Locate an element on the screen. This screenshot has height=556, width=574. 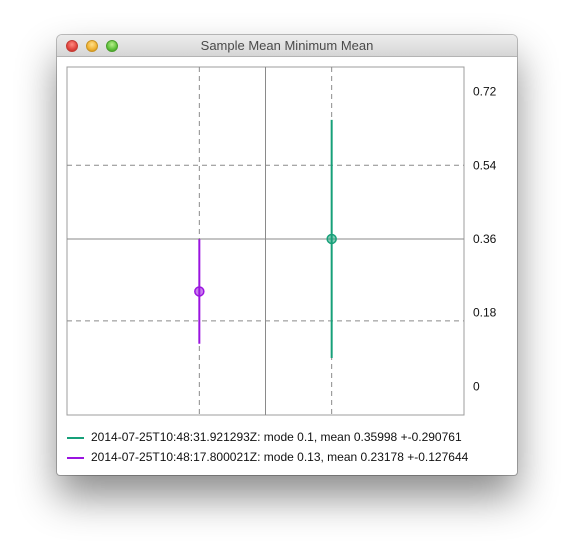
zoom-button is located at coordinates (112, 46).